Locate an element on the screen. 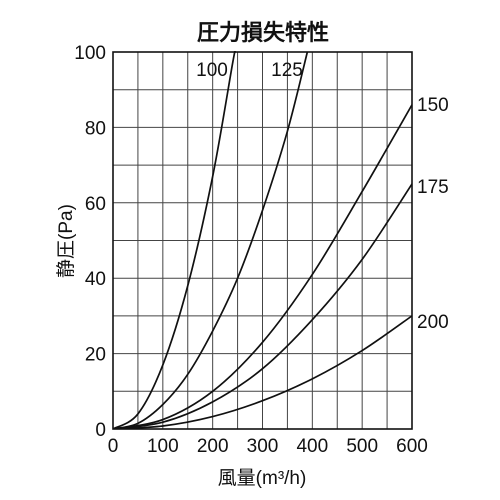 The width and height of the screenshot is (500, 500). chart-title: 圧力損失特性 is located at coordinates (263, 32).